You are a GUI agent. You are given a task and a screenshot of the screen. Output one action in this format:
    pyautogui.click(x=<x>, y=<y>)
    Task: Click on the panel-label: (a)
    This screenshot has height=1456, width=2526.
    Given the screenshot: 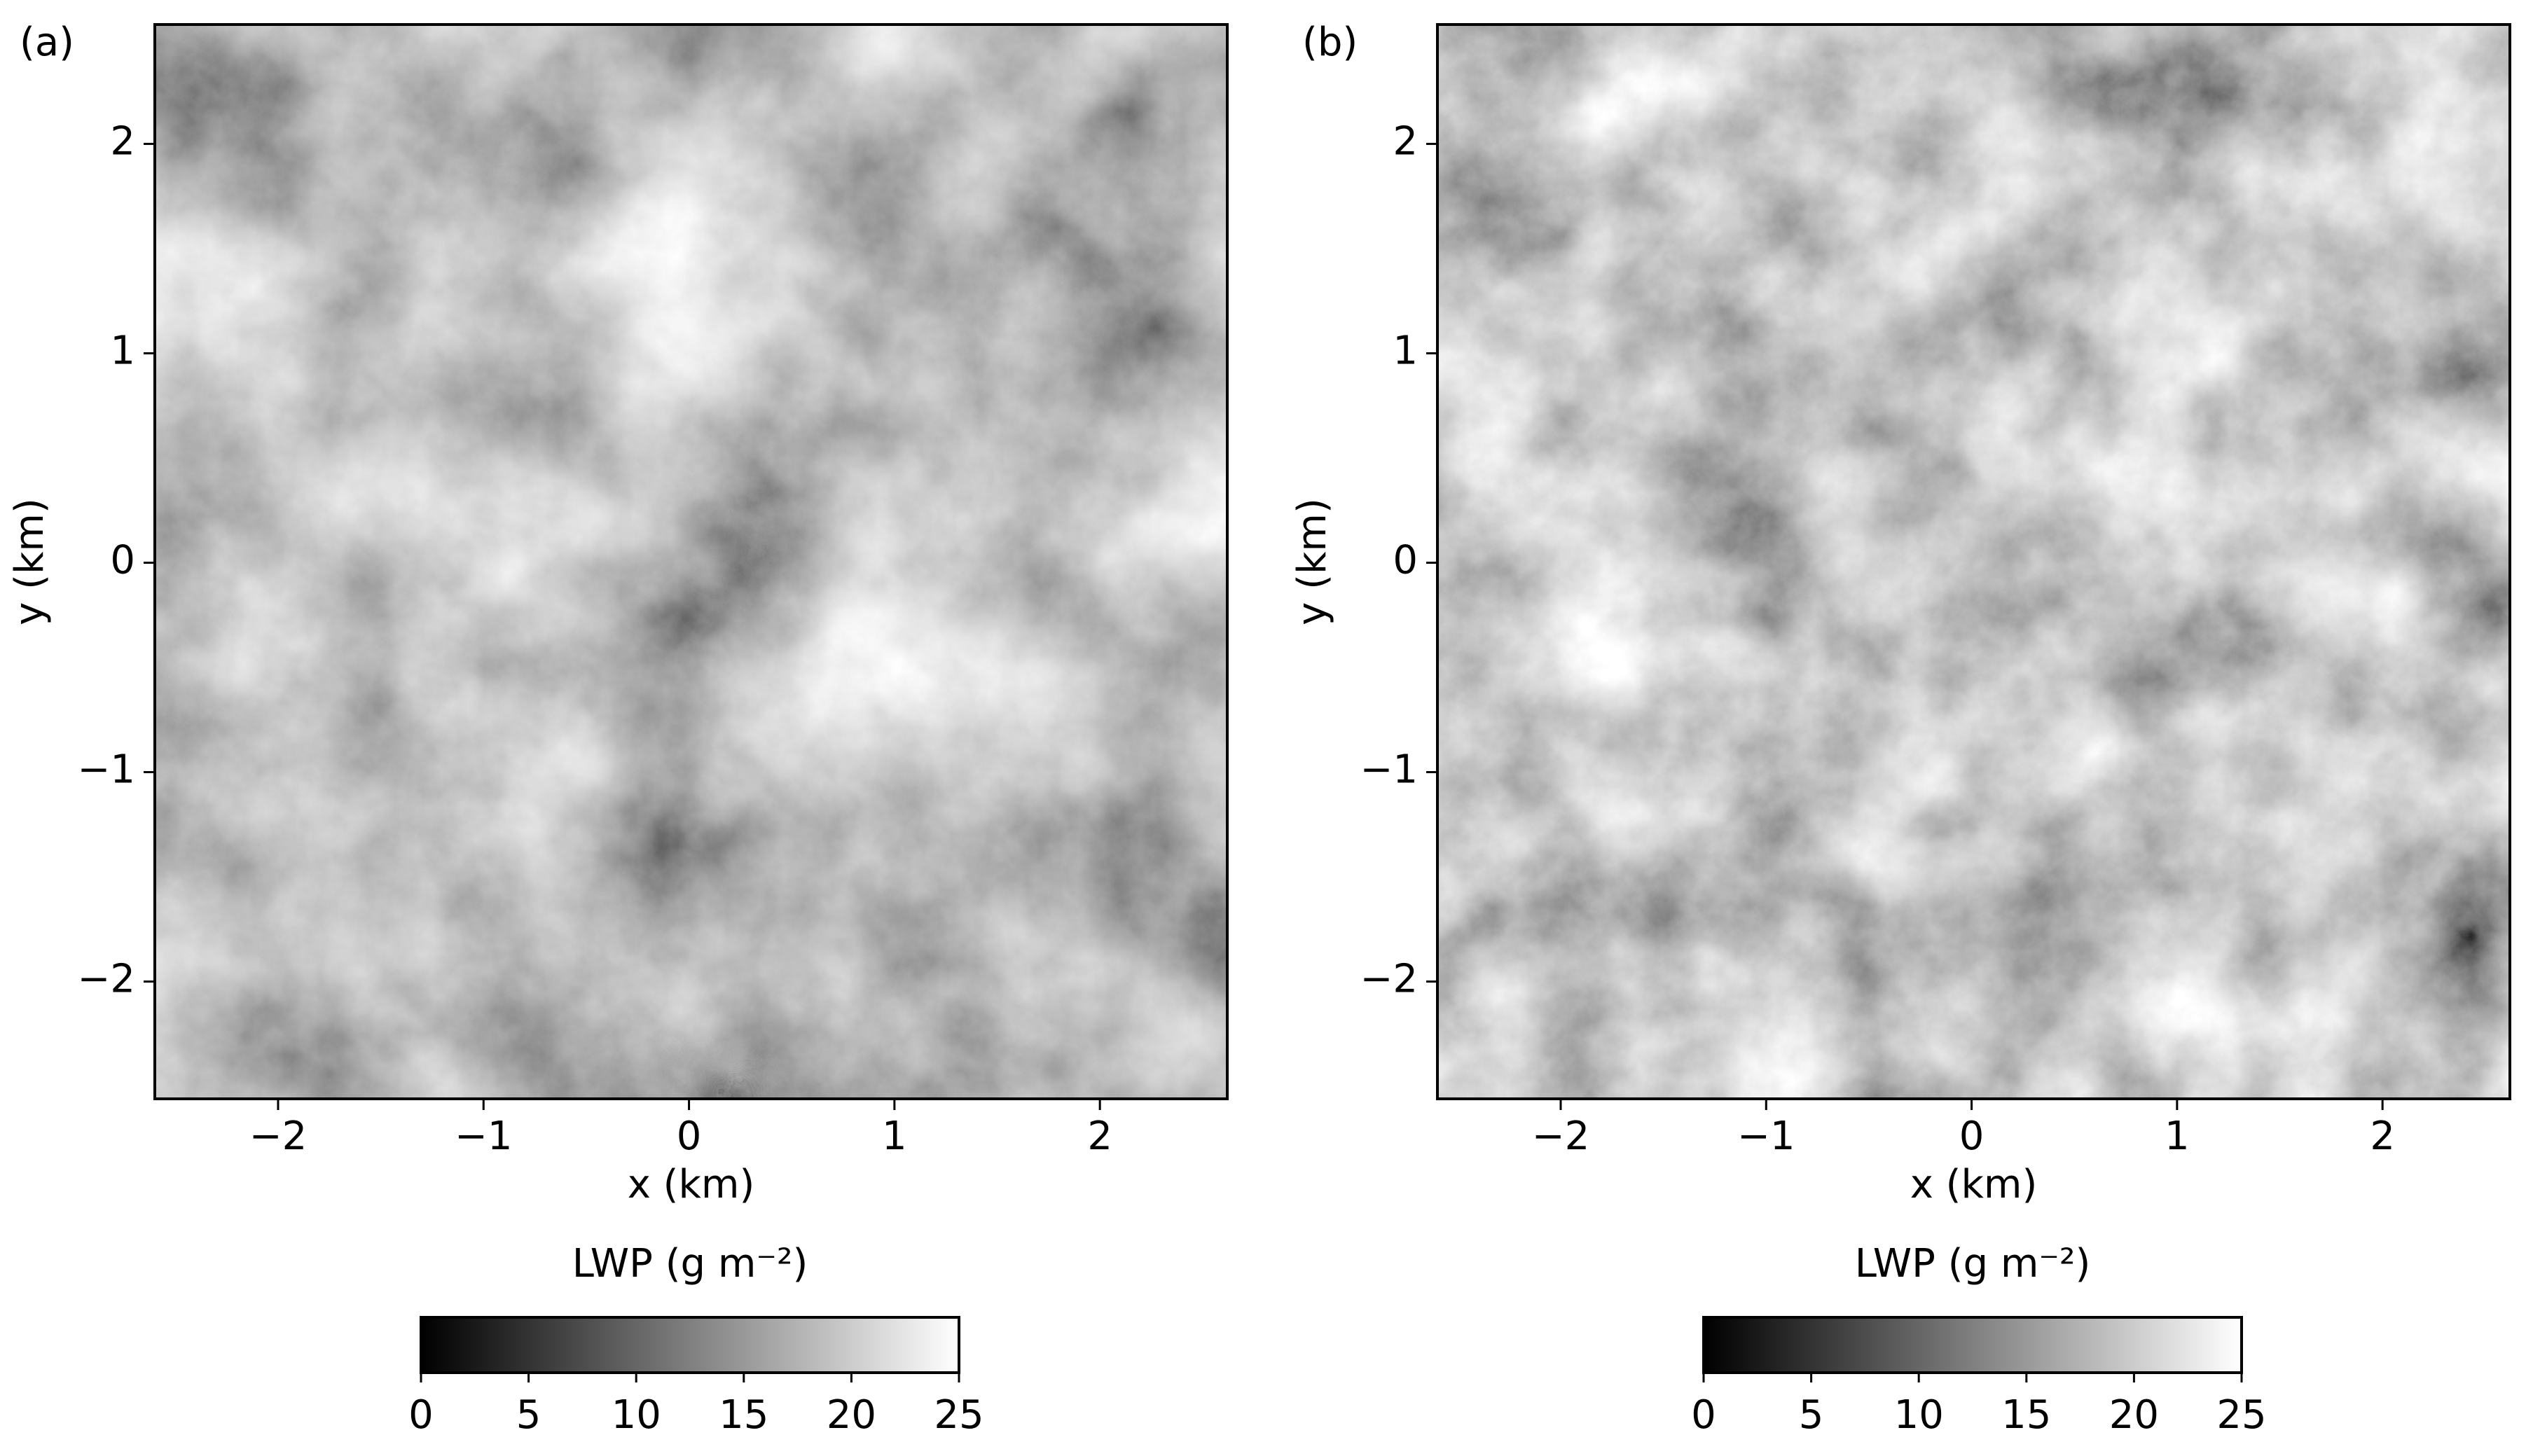 What is the action you would take?
    pyautogui.click(x=47, y=42)
    